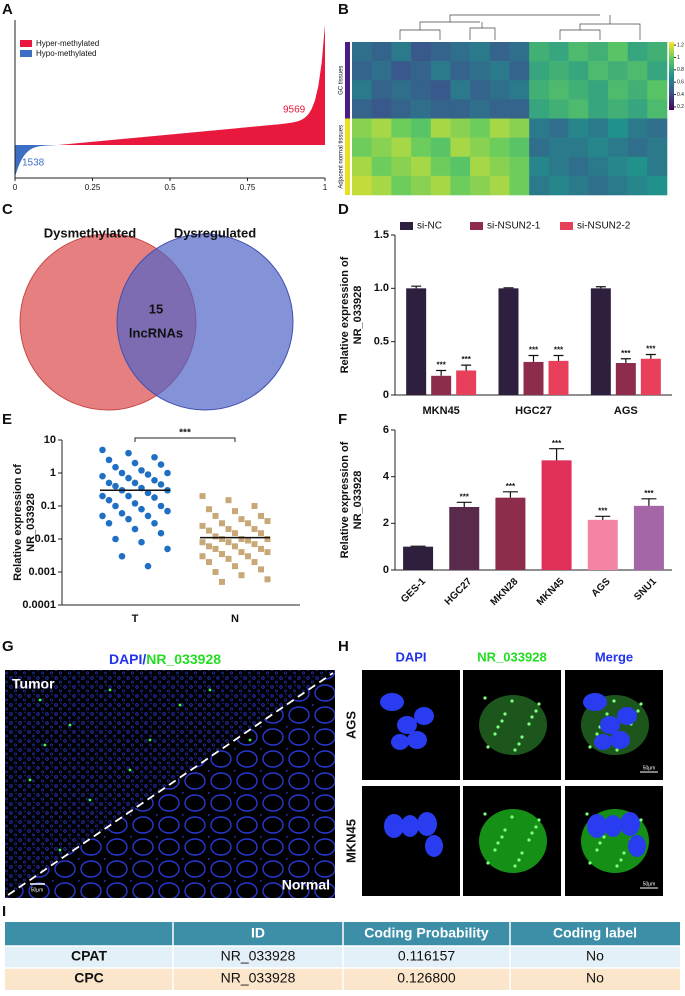 The height and width of the screenshot is (996, 685). What do you see at coordinates (410, 656) in the screenshot?
I see `column-label: DAPI` at bounding box center [410, 656].